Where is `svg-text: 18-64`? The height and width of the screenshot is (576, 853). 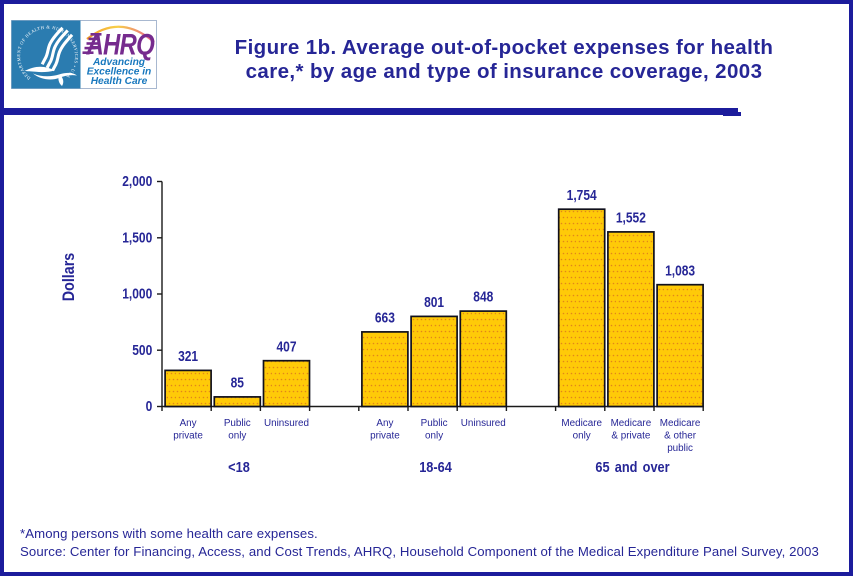
svg-text: 18-64 is located at coordinates (435, 466).